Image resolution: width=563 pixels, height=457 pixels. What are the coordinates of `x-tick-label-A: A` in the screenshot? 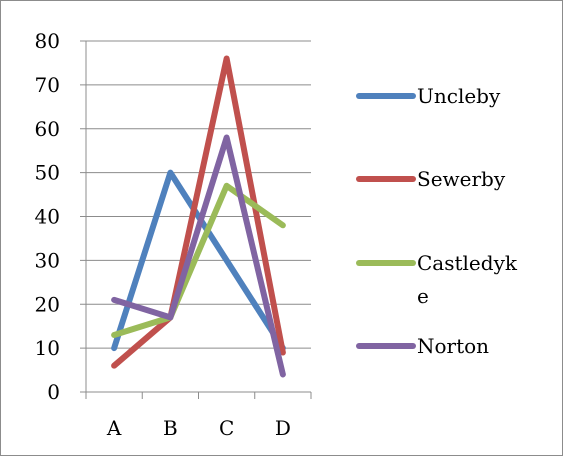 It's located at (114, 428).